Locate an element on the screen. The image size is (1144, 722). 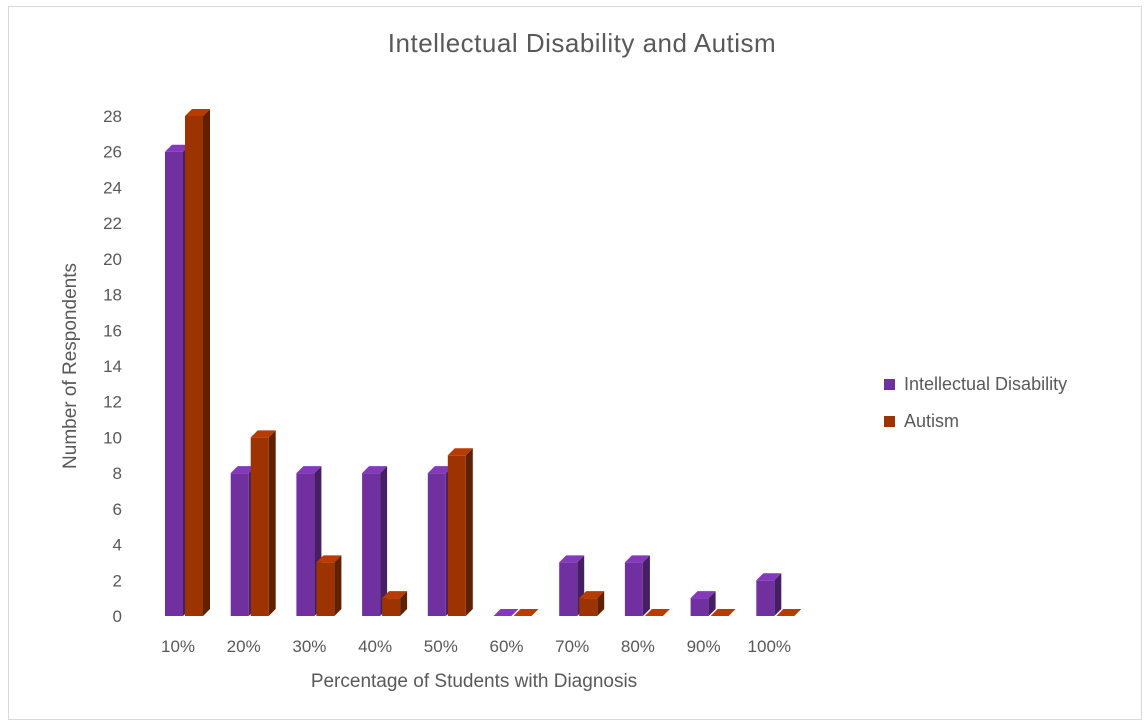
chart-title: Intellectual Disability and Autism is located at coordinates (582, 43).